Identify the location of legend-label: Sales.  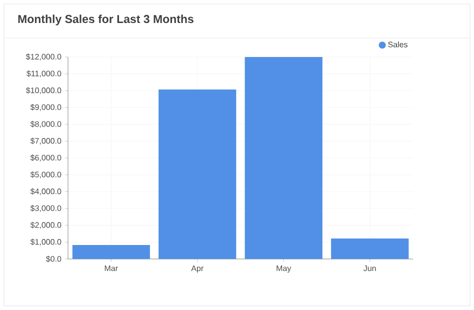
(398, 44).